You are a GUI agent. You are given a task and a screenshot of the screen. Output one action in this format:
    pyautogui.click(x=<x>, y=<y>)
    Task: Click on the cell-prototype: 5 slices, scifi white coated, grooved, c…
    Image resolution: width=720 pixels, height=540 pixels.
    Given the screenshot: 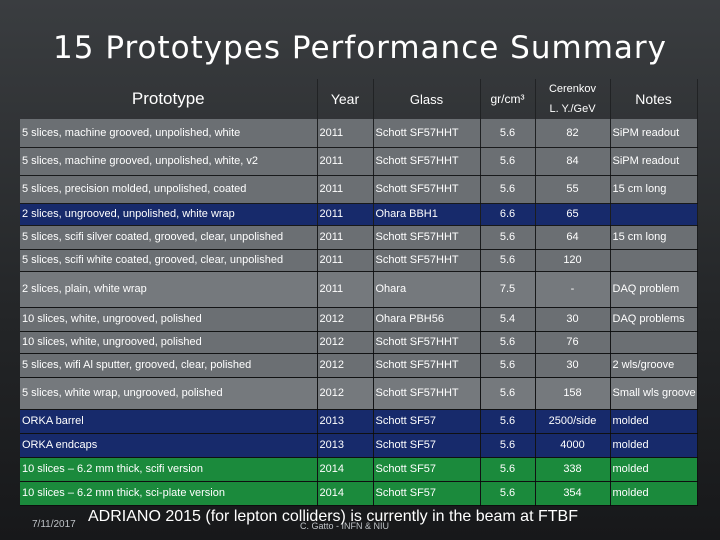 What is the action you would take?
    pyautogui.click(x=169, y=260)
    